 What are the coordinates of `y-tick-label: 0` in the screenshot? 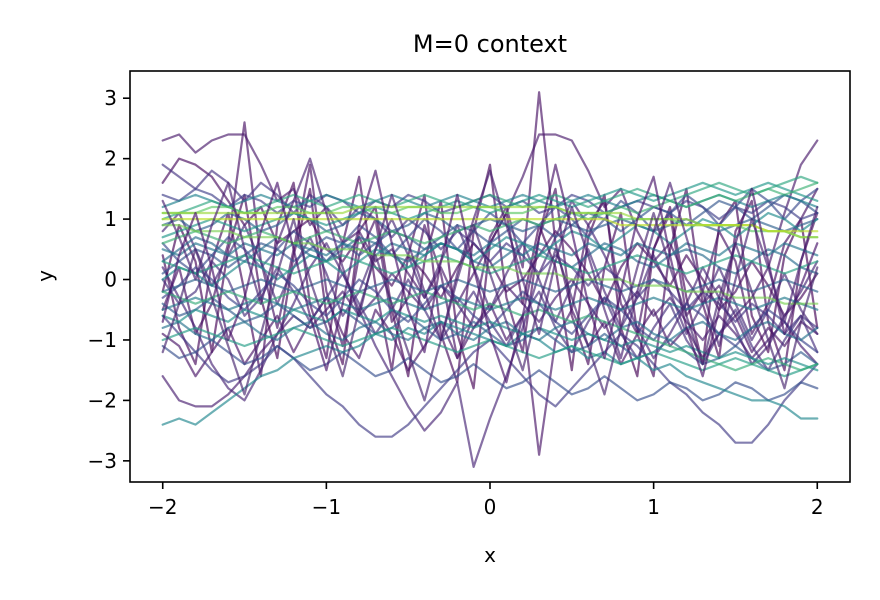 It's located at (110, 280).